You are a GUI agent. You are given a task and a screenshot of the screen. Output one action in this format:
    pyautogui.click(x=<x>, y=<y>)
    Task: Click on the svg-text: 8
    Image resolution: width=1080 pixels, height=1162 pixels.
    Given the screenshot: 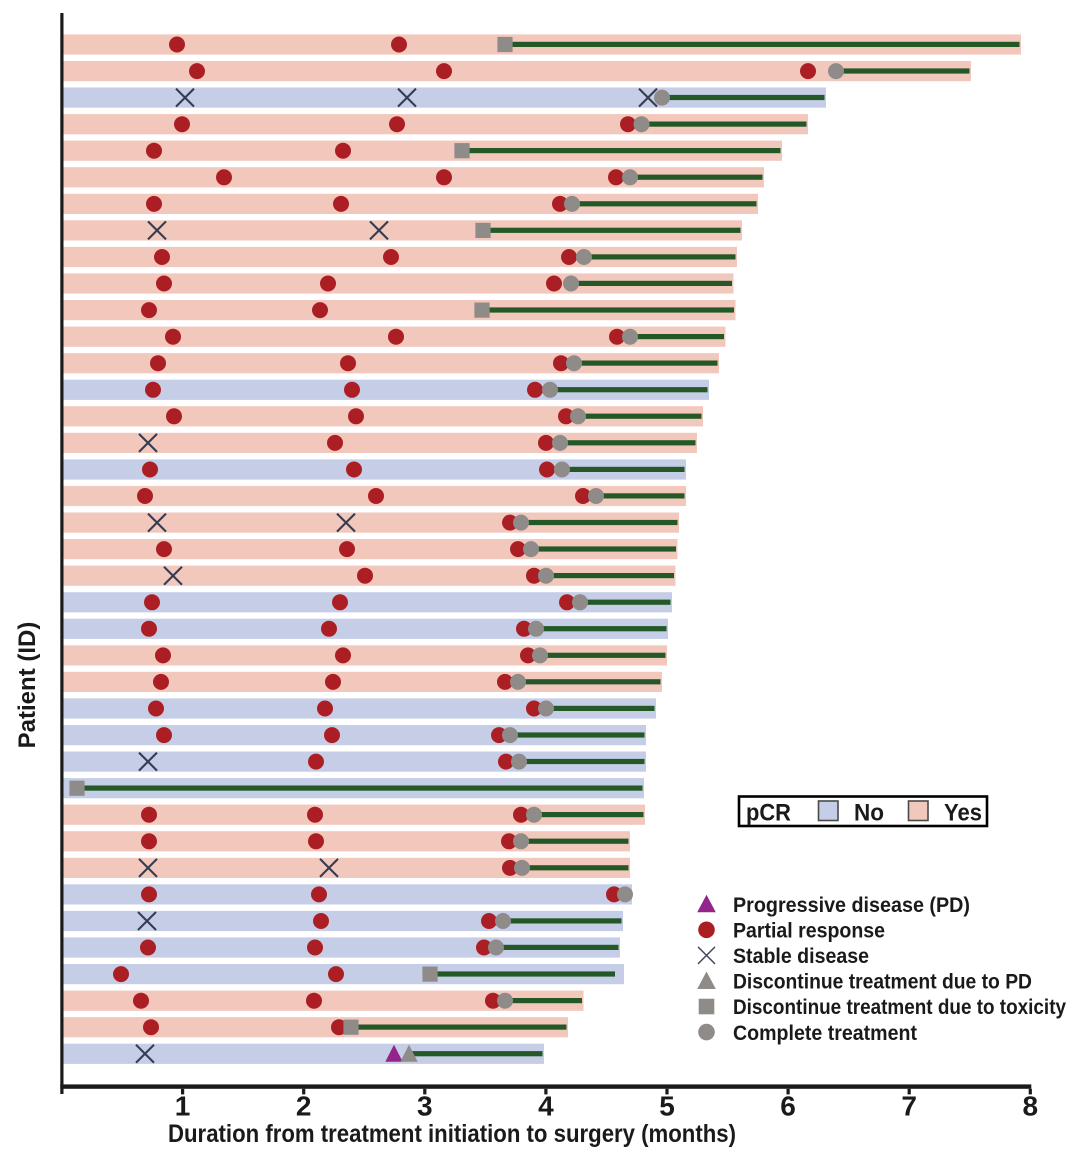 What is the action you would take?
    pyautogui.click(x=1031, y=1106)
    